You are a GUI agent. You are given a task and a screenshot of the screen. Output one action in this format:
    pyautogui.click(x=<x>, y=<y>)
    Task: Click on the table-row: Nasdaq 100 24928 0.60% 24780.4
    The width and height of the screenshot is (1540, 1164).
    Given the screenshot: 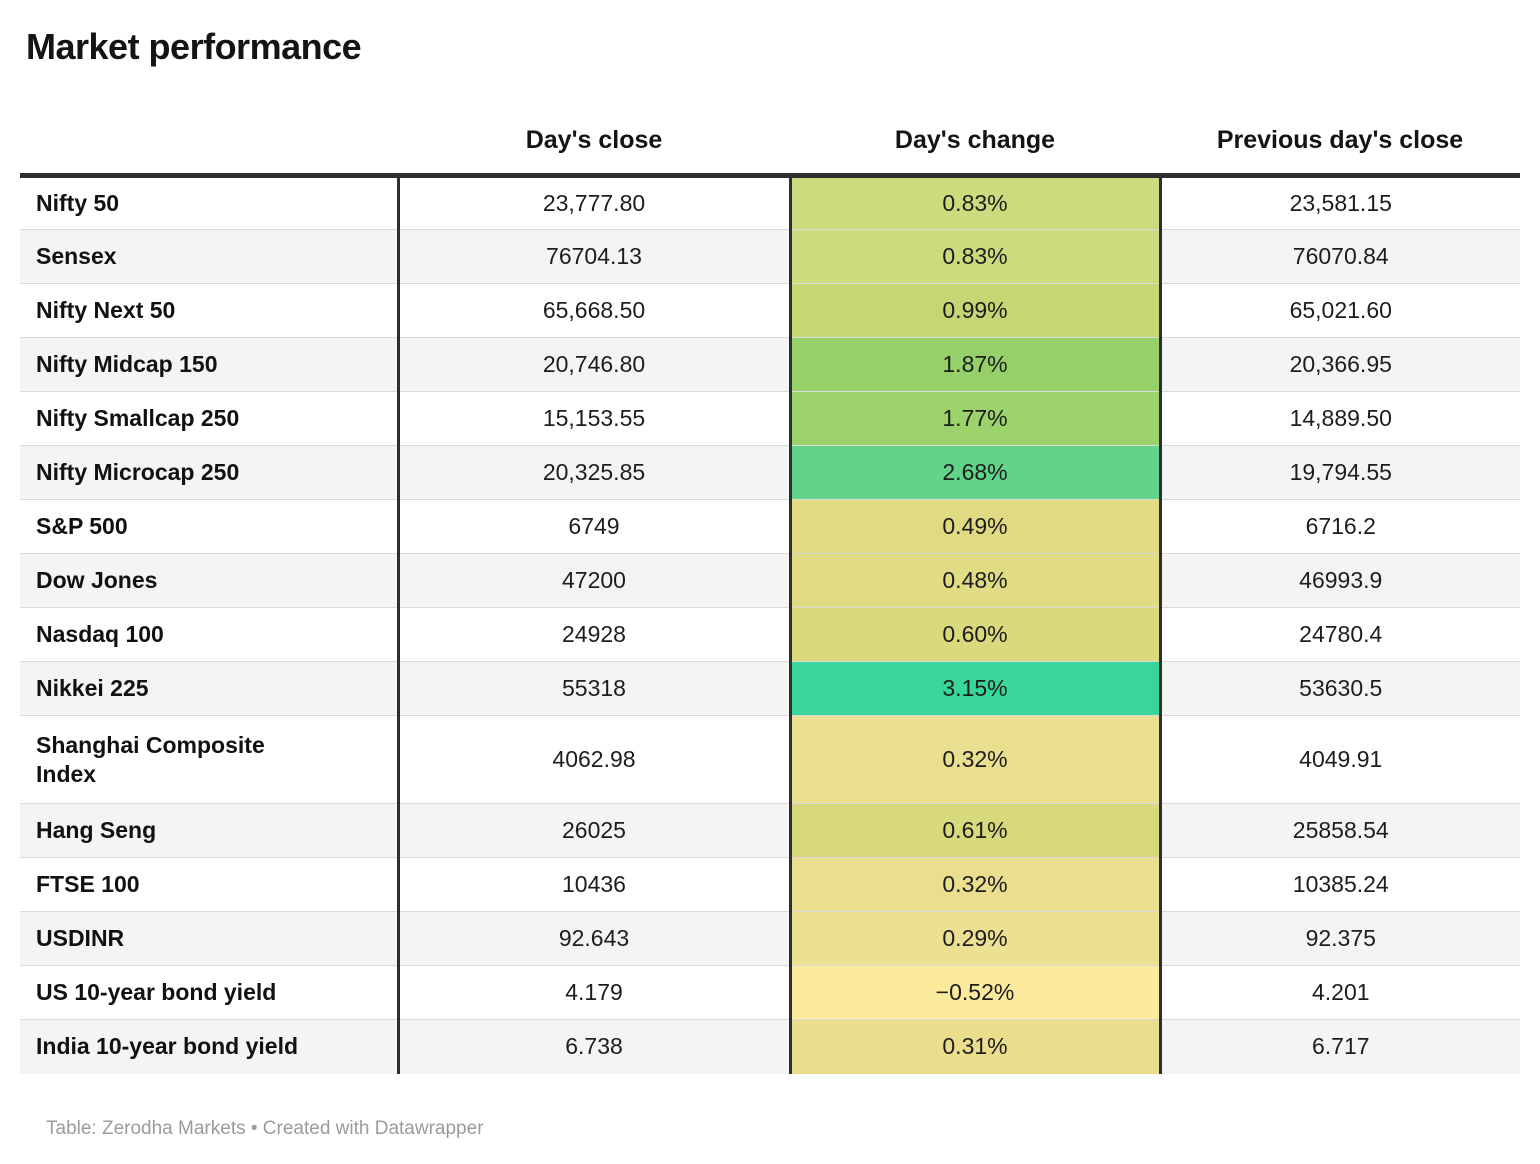 What is the action you would take?
    pyautogui.click(x=770, y=634)
    